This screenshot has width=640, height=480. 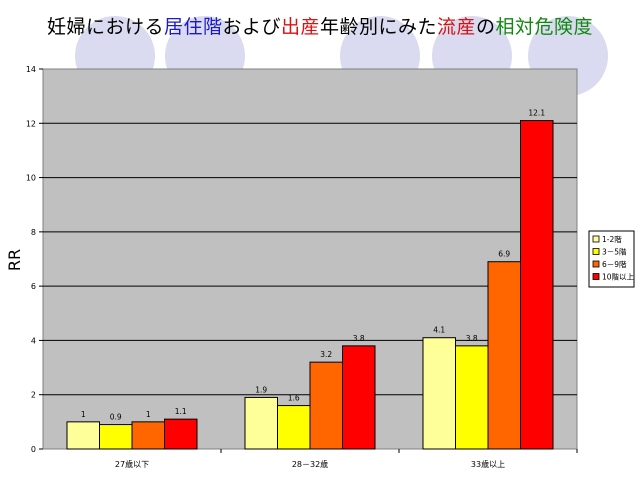 I want to click on y-axis-label: RR, so click(x=14, y=260).